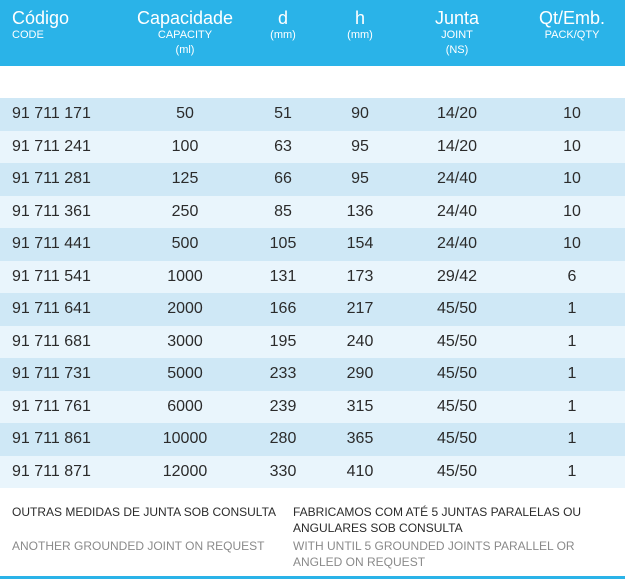  I want to click on cell-capacity: 50, so click(185, 113).